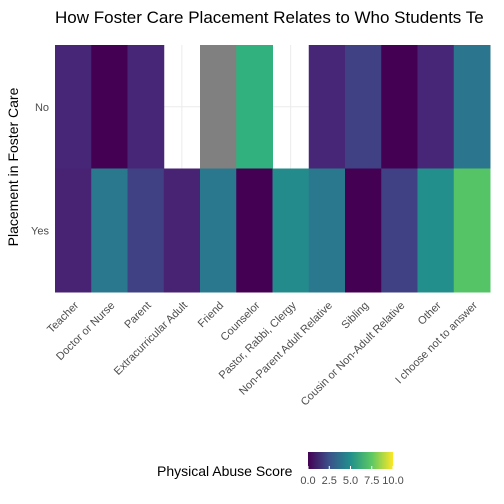 Image resolution: width=504 pixels, height=504 pixels. Describe the element at coordinates (307, 481) in the screenshot. I see `legend-tick-label: 0.0` at that location.